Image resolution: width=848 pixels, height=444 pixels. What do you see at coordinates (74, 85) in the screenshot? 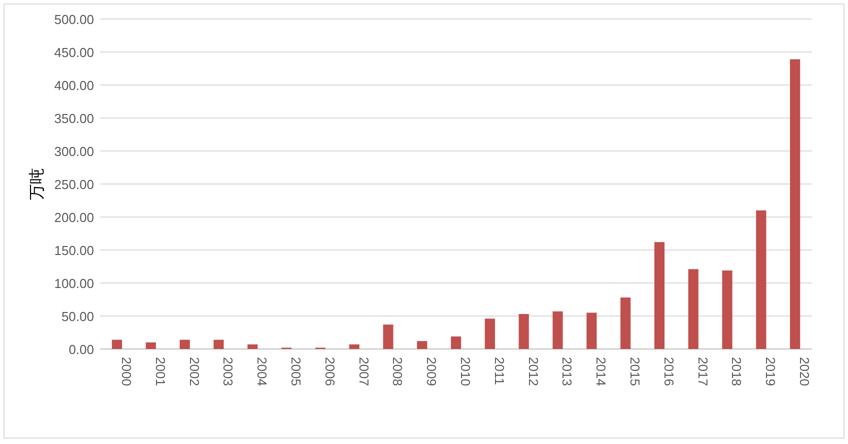
I see `y-tick-label: 400.00` at bounding box center [74, 85].